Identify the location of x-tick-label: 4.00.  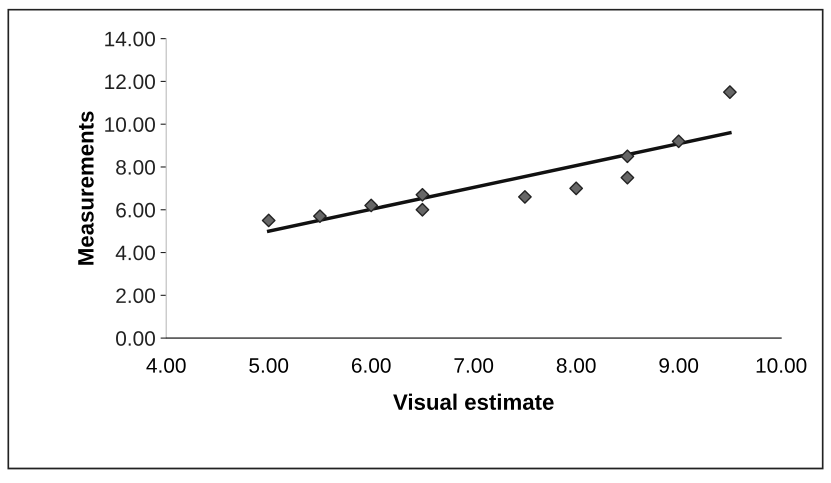
(166, 365).